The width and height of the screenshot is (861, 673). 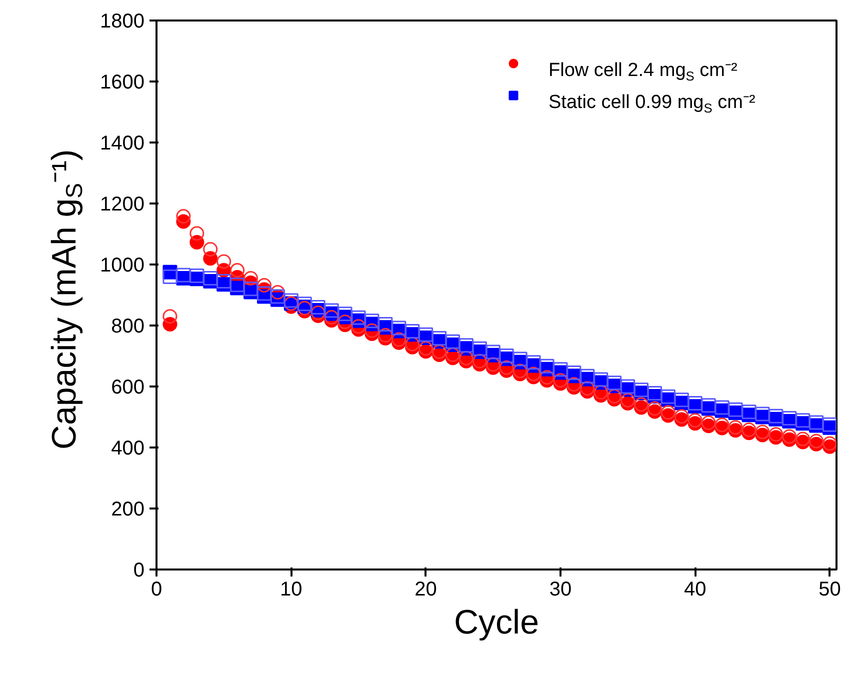 What do you see at coordinates (138, 571) in the screenshot?
I see `y-tick-label: 0` at bounding box center [138, 571].